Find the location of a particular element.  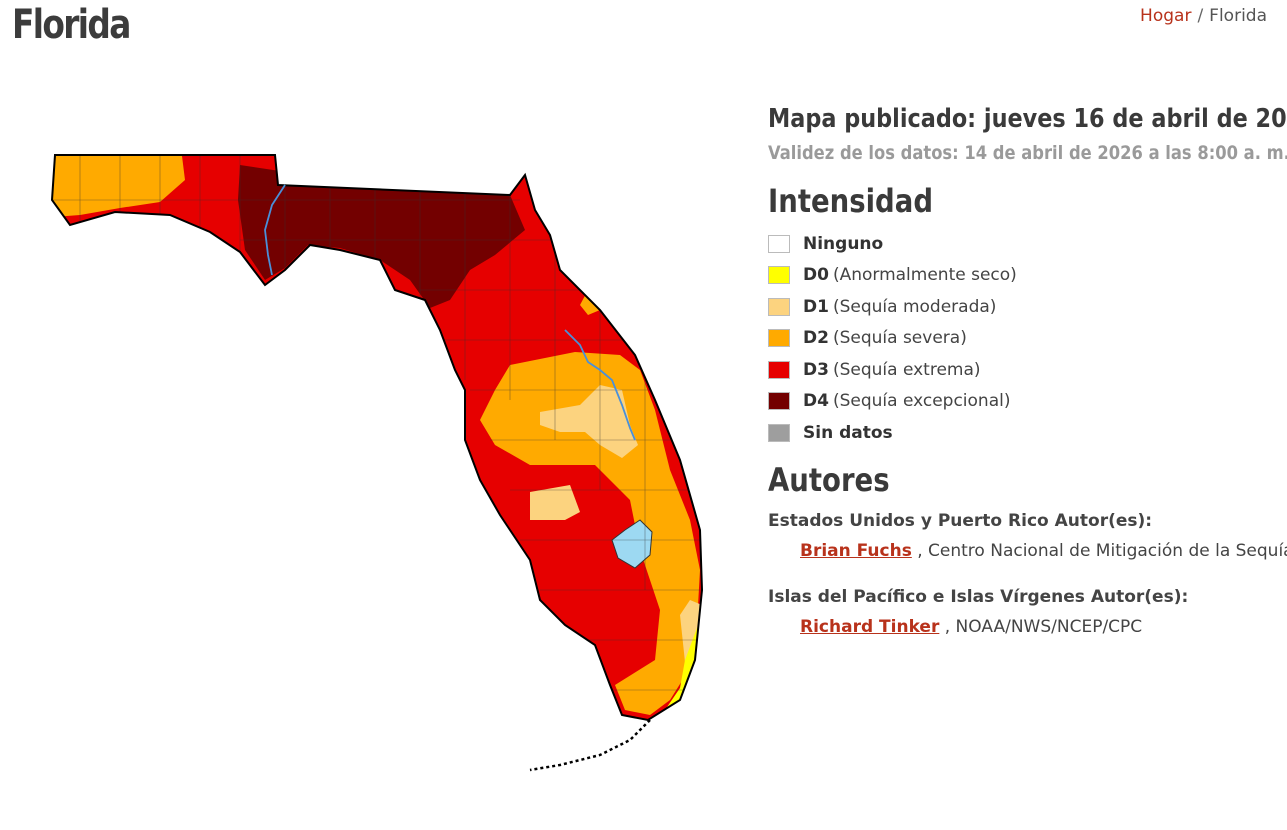

legend-label: D1 is located at coordinates (816, 306).